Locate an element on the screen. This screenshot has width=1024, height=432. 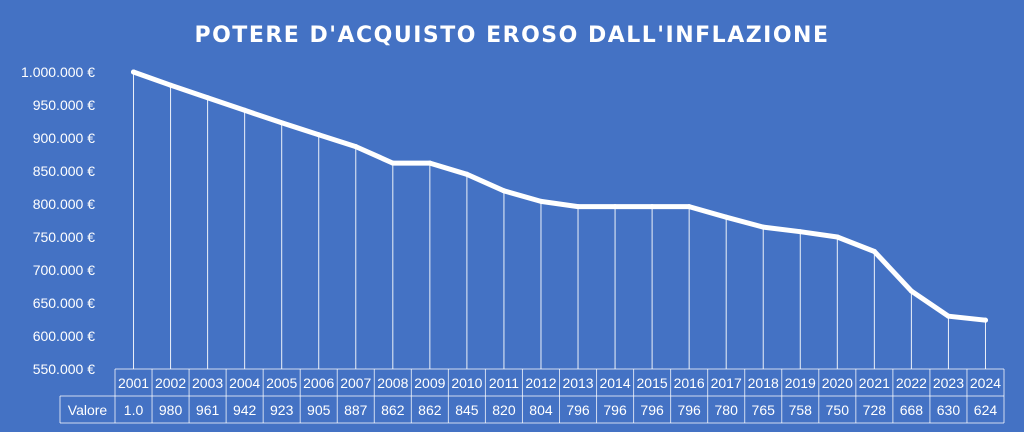
x-tick-label: 2021 is located at coordinates (874, 383).